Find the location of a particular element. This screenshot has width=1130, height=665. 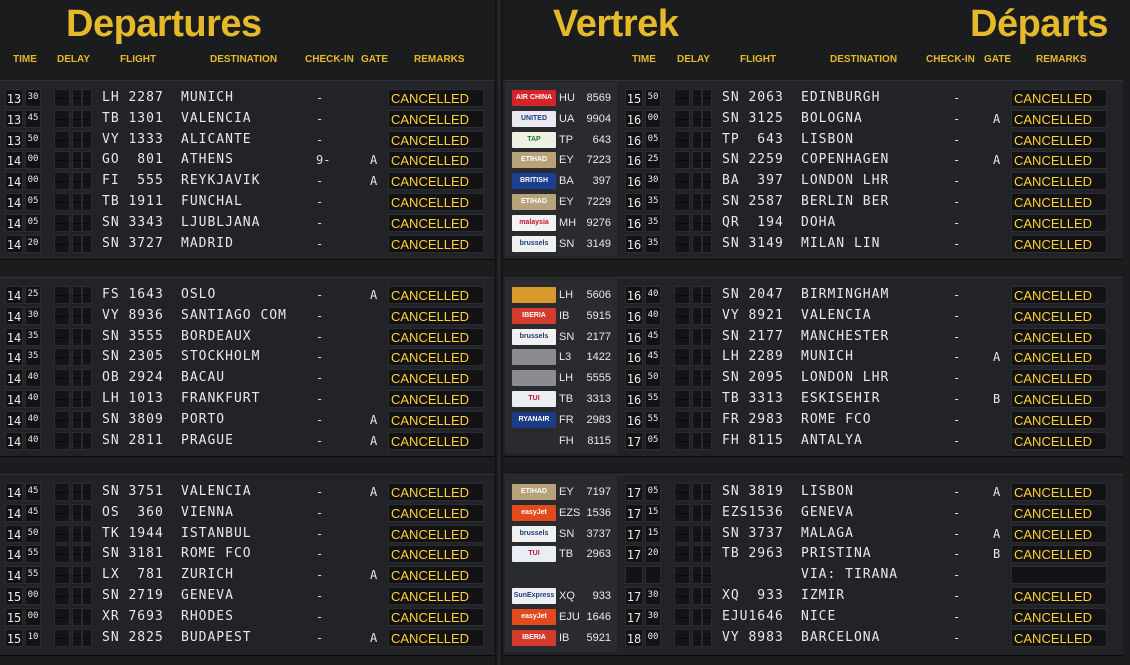

airline-code-number: 9276 is located at coordinates (598, 223).